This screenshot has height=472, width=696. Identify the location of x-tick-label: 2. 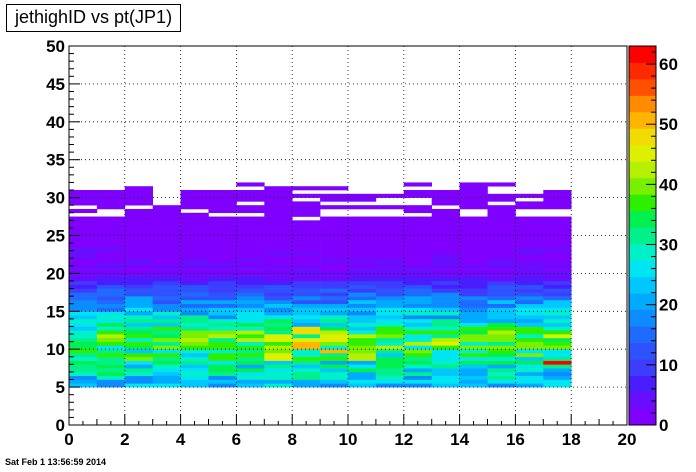
(124, 439).